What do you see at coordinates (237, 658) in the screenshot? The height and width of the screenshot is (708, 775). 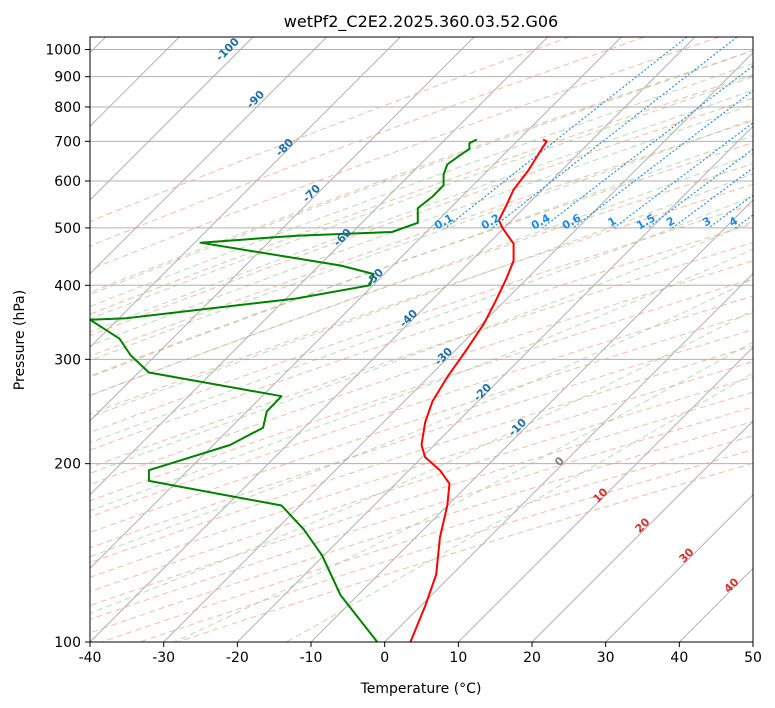 I see `x-tick-label: -20` at bounding box center [237, 658].